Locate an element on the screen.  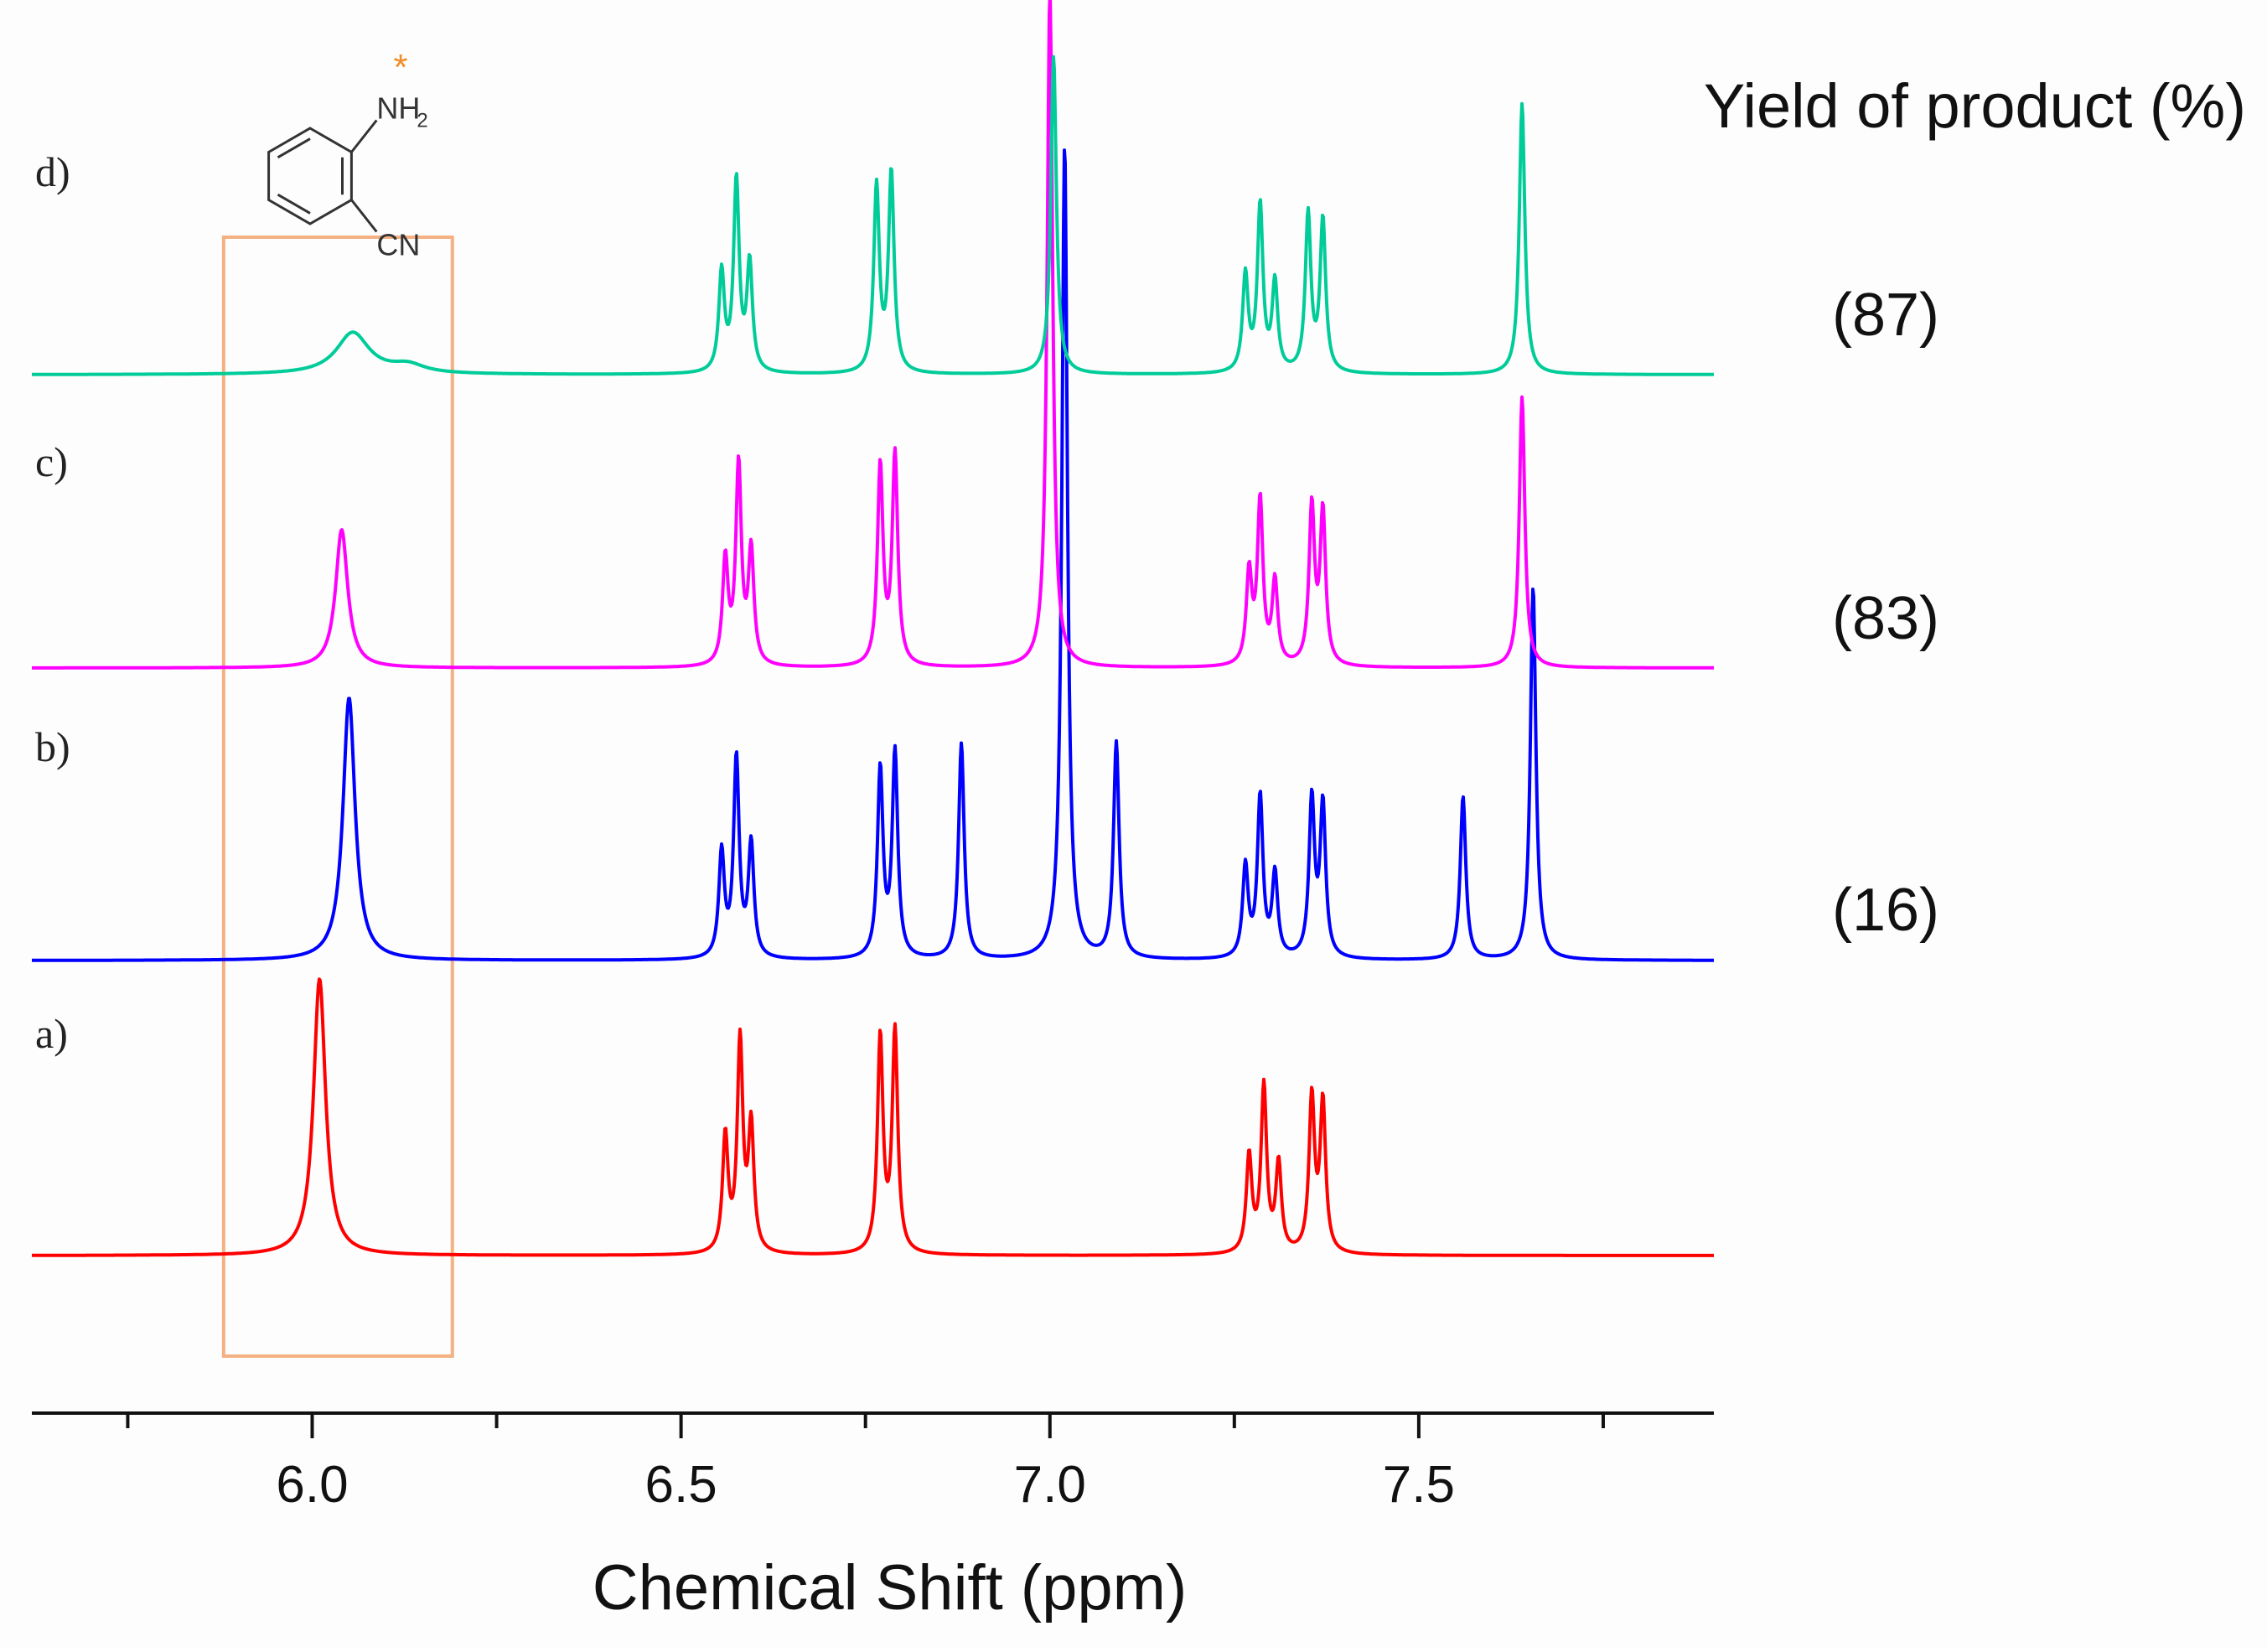
x-axis: 6.0 6.5 7.0 7.5 Chemical Shift (ppm) is located at coordinates (873, 1517).